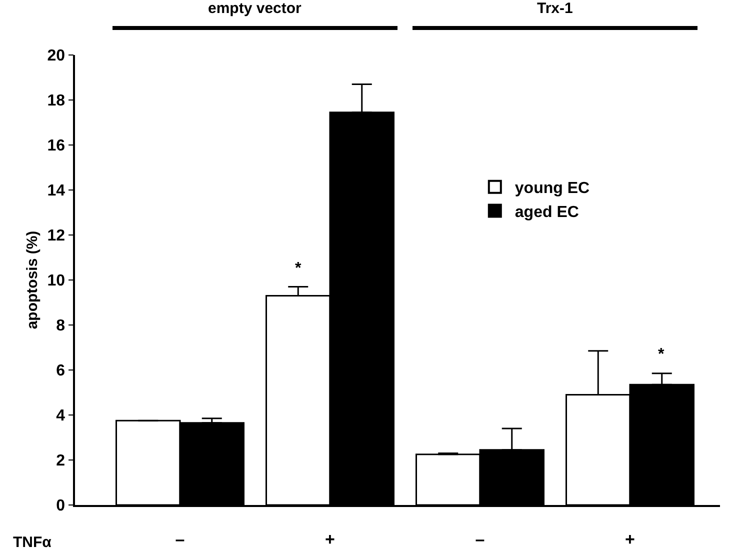 The height and width of the screenshot is (559, 730). Describe the element at coordinates (255, 8) in the screenshot. I see `text: empty vector` at that location.